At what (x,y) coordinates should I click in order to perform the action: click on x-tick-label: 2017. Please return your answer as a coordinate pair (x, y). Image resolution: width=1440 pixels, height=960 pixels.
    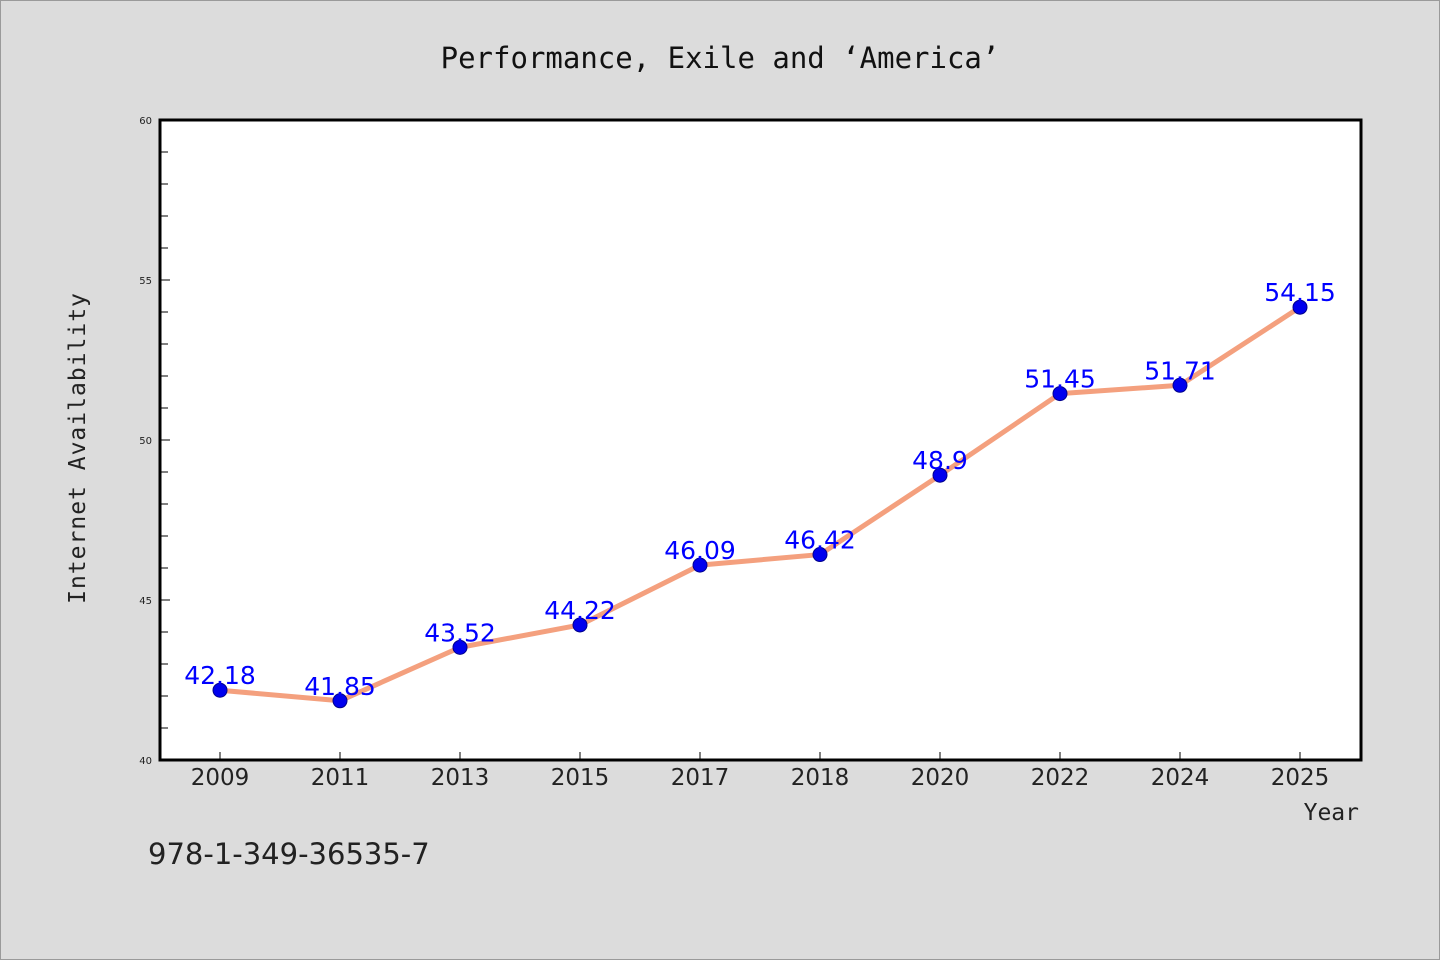
    Looking at the image, I should click on (700, 778).